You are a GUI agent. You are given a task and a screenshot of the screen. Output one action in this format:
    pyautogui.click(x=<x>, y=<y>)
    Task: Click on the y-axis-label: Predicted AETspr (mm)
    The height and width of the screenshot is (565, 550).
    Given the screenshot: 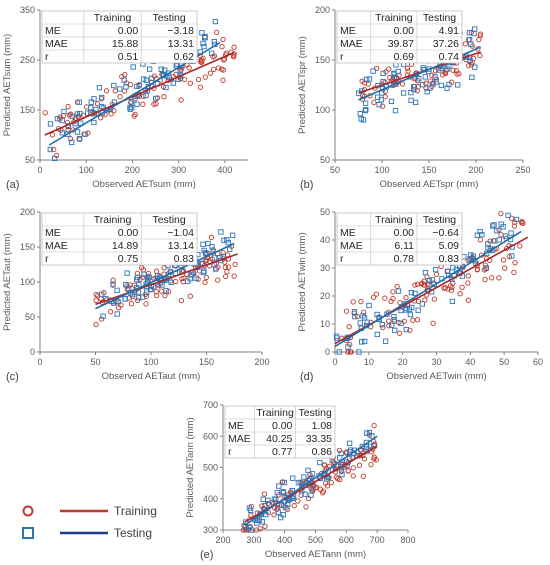 What is the action you would take?
    pyautogui.click(x=302, y=85)
    